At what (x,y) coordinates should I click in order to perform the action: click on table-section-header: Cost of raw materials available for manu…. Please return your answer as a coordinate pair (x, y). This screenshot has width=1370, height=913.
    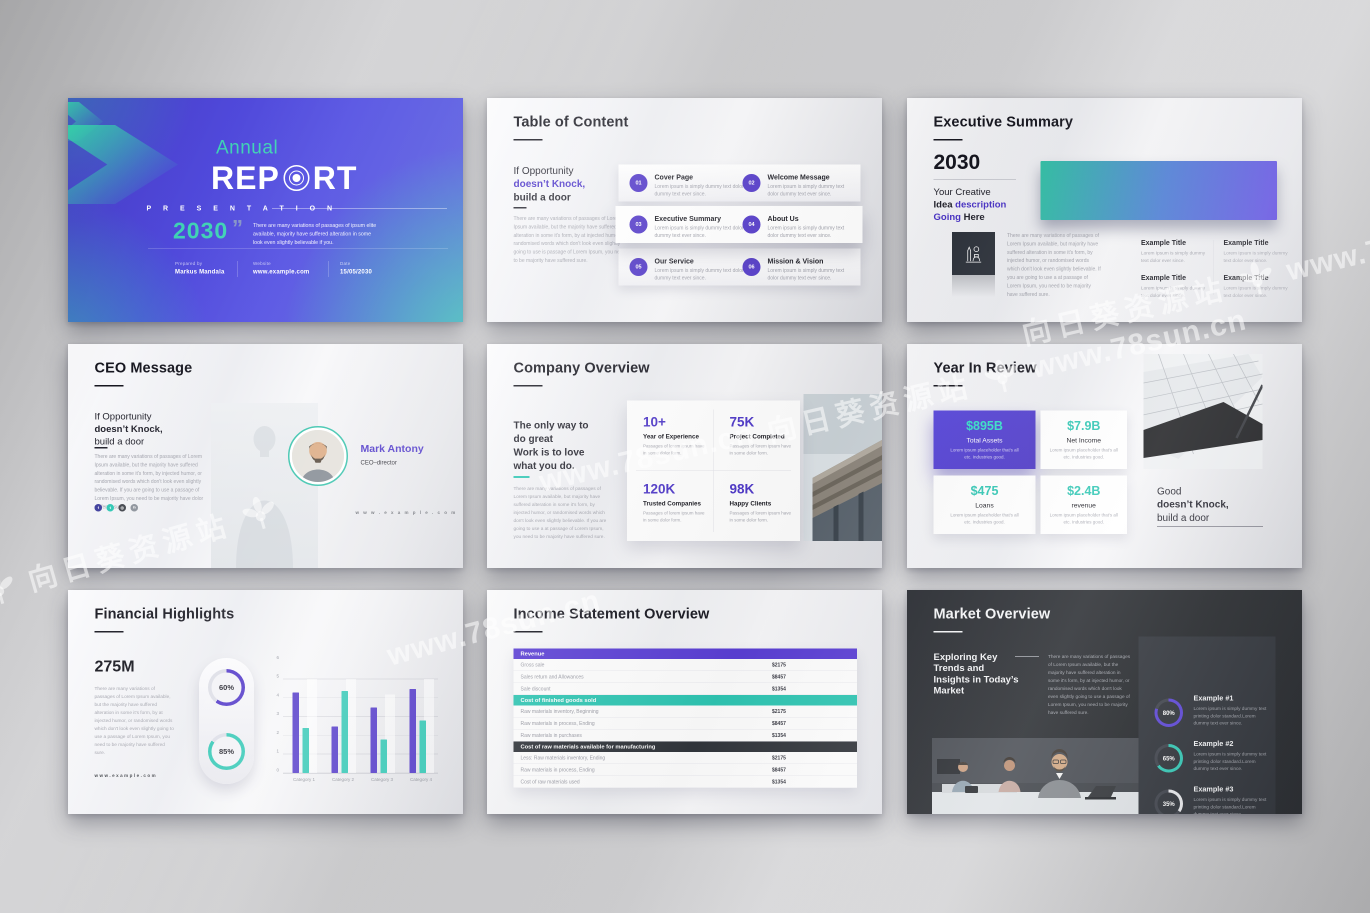
    Looking at the image, I should click on (685, 746).